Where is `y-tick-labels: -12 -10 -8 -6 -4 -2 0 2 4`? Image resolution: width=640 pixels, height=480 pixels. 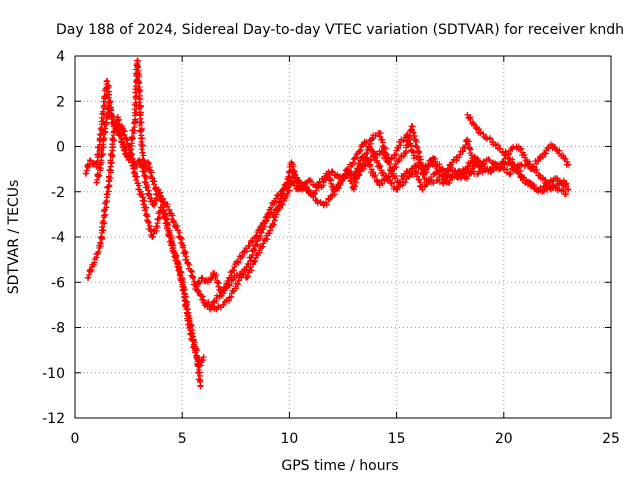 y-tick-labels: -12 -10 -8 -6 -4 -2 0 2 4 is located at coordinates (53, 238).